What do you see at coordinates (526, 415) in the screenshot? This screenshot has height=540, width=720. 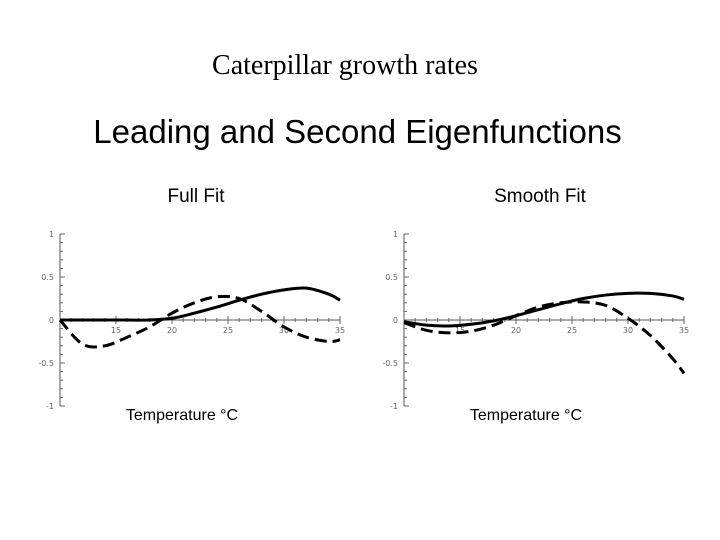 I see `smooth-fit-x-axis-label: Temperature °C` at bounding box center [526, 415].